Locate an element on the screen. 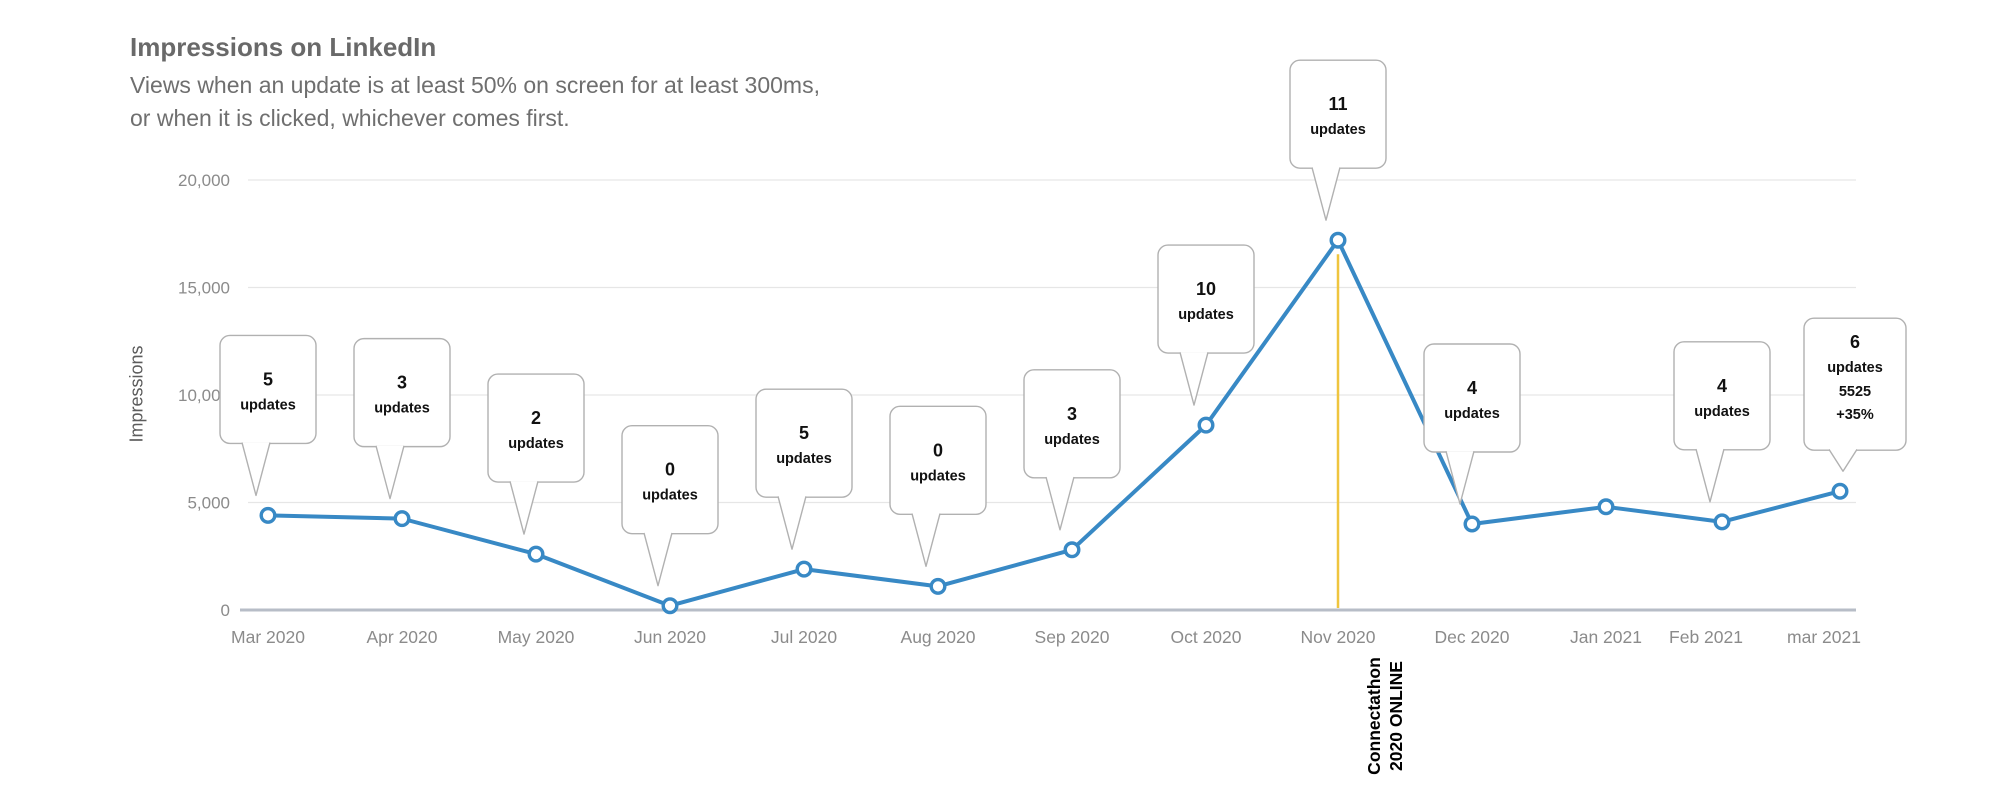  x-tick-label: Feb 2021 is located at coordinates (1706, 637).